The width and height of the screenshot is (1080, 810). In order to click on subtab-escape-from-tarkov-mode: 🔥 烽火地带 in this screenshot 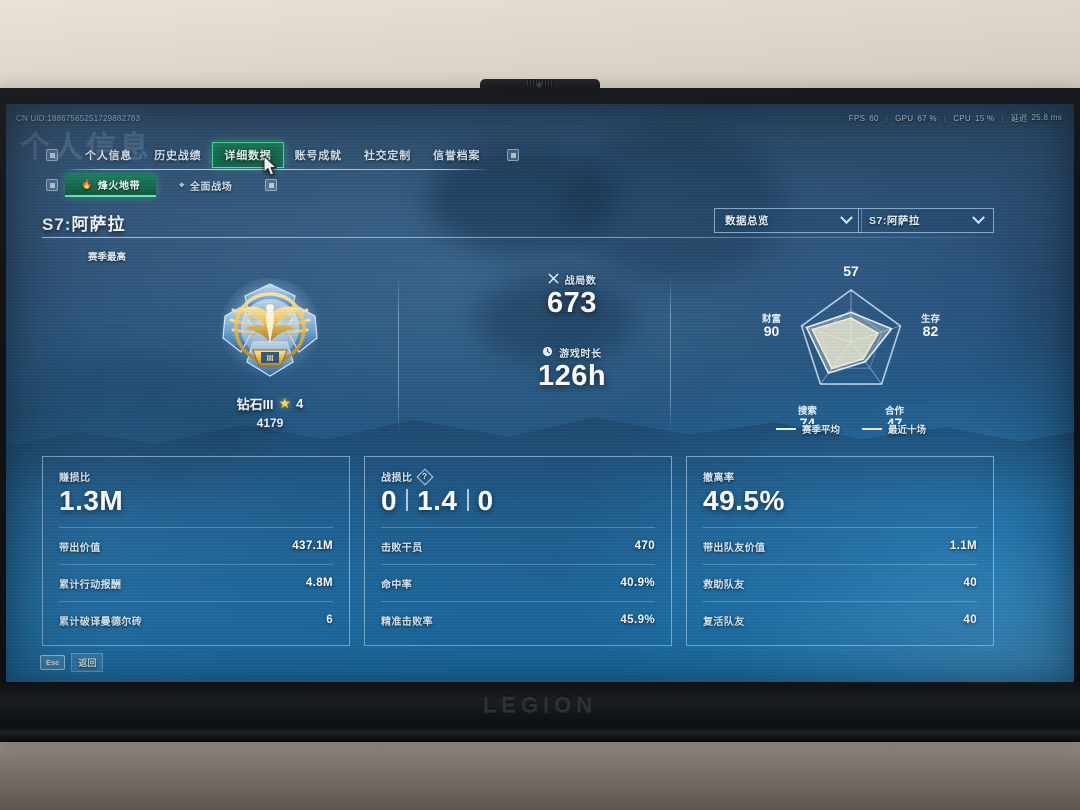, I will do `click(111, 185)`.